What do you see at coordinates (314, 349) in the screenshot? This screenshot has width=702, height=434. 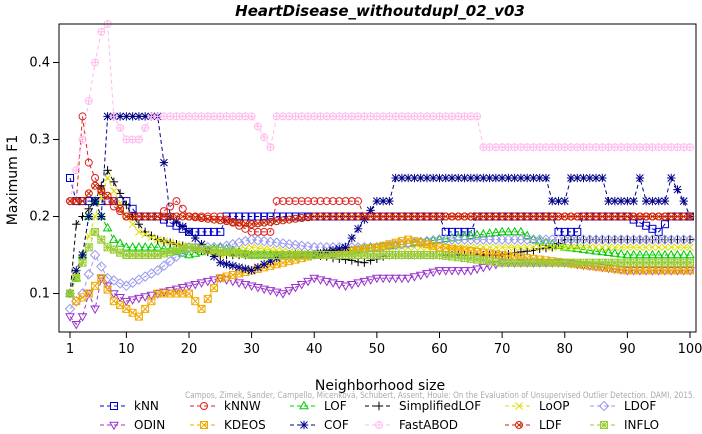 I see `x-tick-label: 40` at bounding box center [314, 349].